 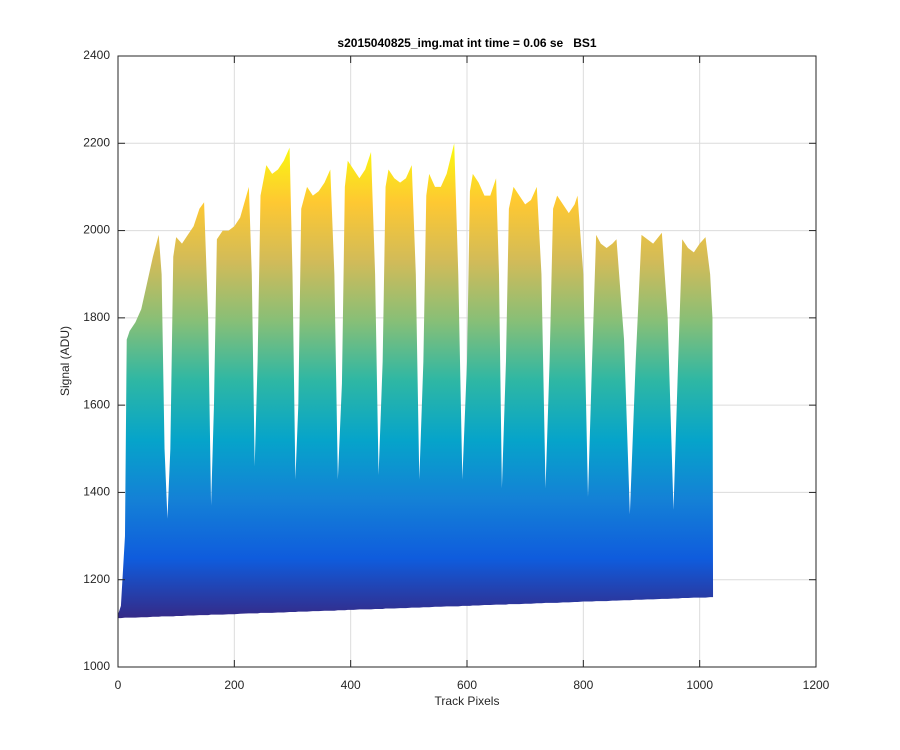 What do you see at coordinates (96, 579) in the screenshot?
I see `y-tick-label: 1200` at bounding box center [96, 579].